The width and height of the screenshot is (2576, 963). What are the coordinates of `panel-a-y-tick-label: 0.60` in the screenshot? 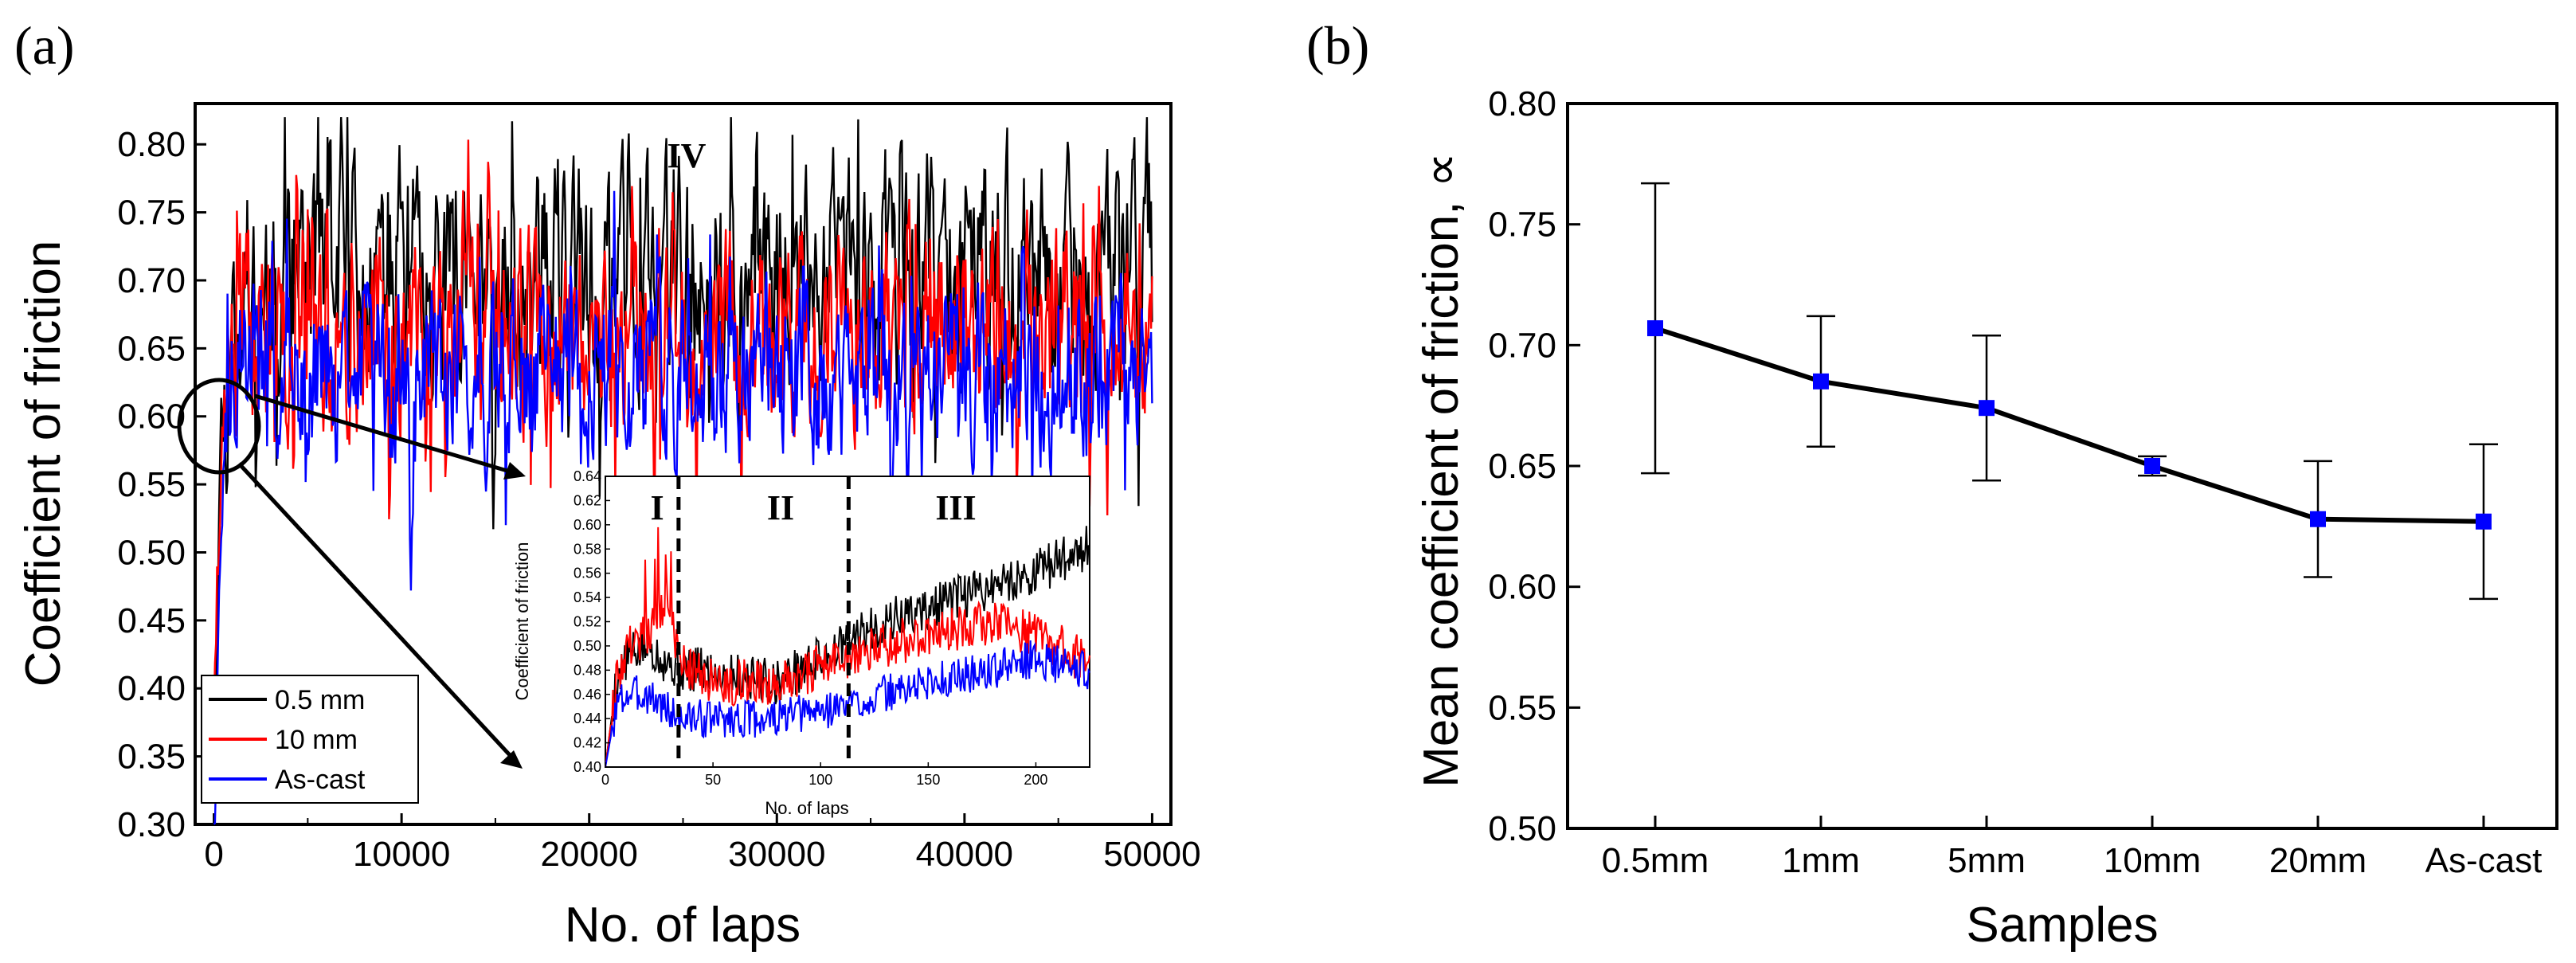 It's located at (151, 417).